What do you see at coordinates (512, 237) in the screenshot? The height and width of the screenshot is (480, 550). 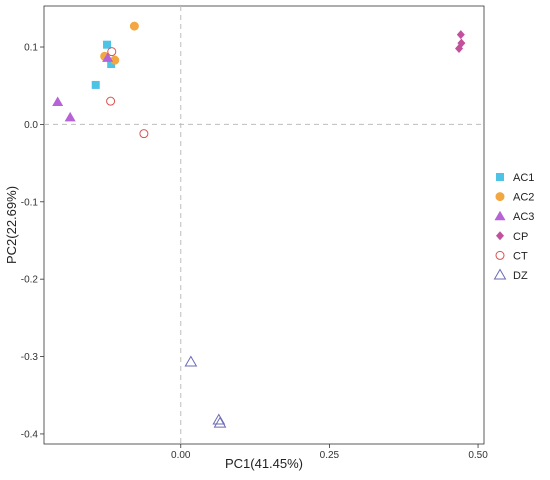 I see `legend-item-cp: CP` at bounding box center [512, 237].